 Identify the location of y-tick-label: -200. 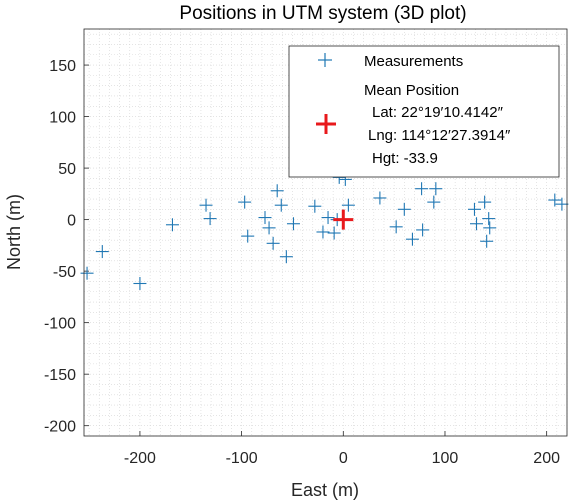
(60, 427).